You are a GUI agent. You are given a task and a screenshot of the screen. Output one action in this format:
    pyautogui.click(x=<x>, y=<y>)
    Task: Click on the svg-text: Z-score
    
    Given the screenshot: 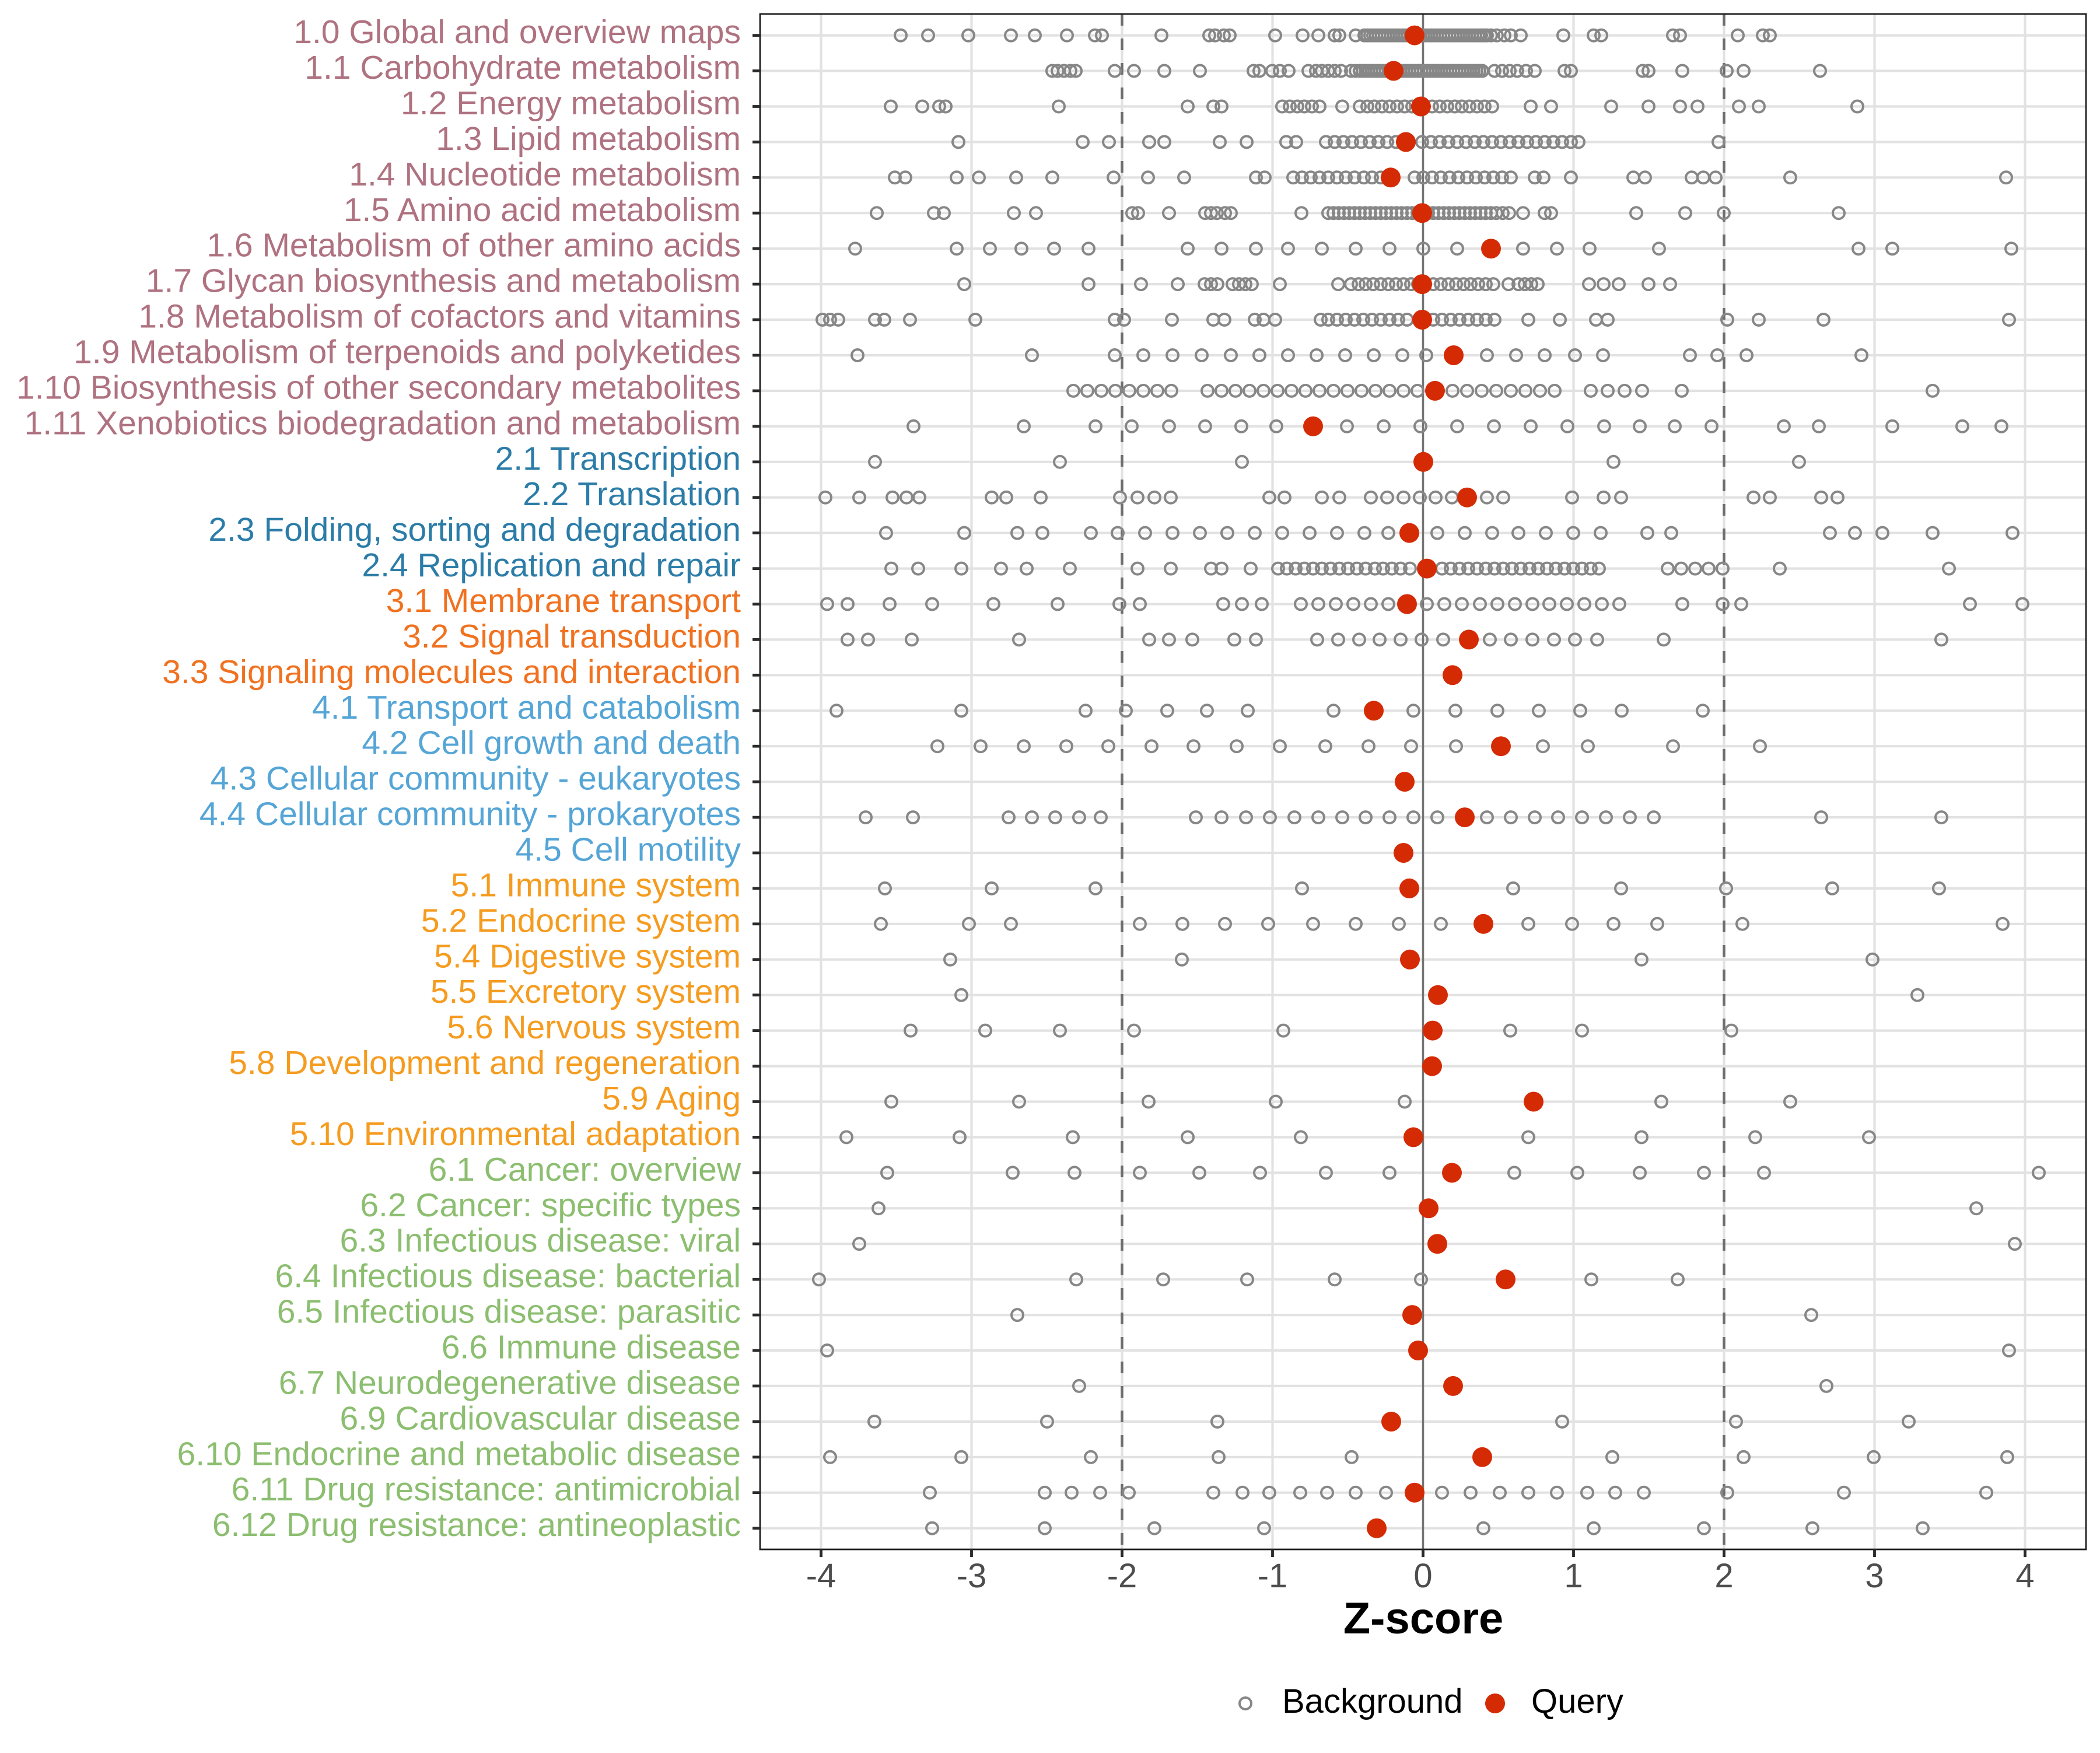 What is the action you would take?
    pyautogui.click(x=1423, y=1618)
    